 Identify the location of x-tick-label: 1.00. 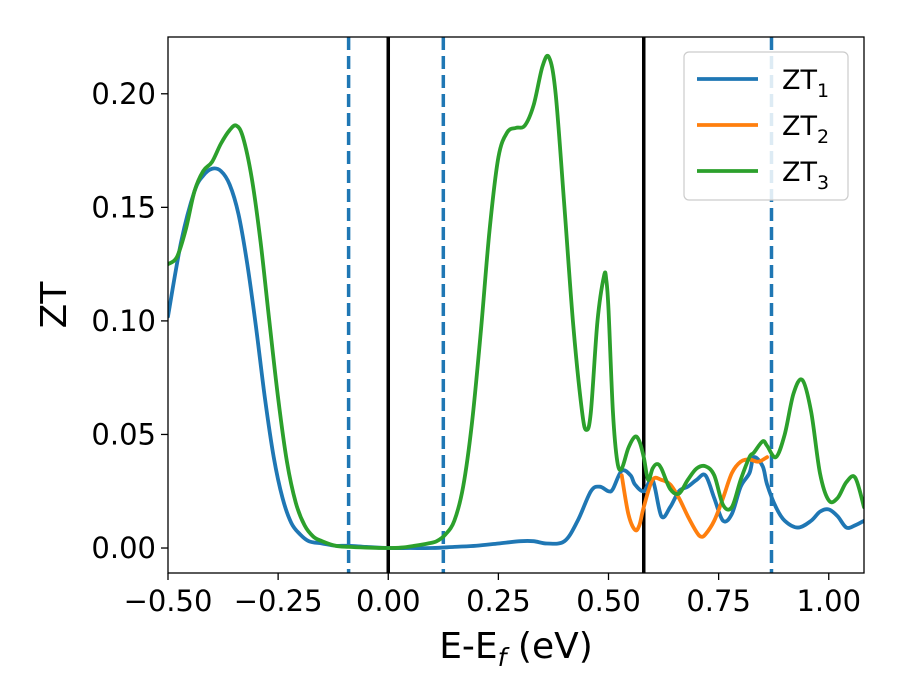
(828, 601).